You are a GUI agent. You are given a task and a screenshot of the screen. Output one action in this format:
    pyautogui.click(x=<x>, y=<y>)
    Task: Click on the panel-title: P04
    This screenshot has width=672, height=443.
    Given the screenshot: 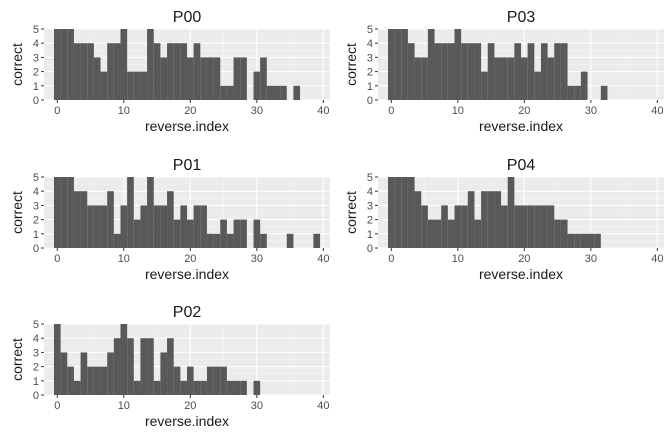 What is the action you would take?
    pyautogui.click(x=521, y=165)
    